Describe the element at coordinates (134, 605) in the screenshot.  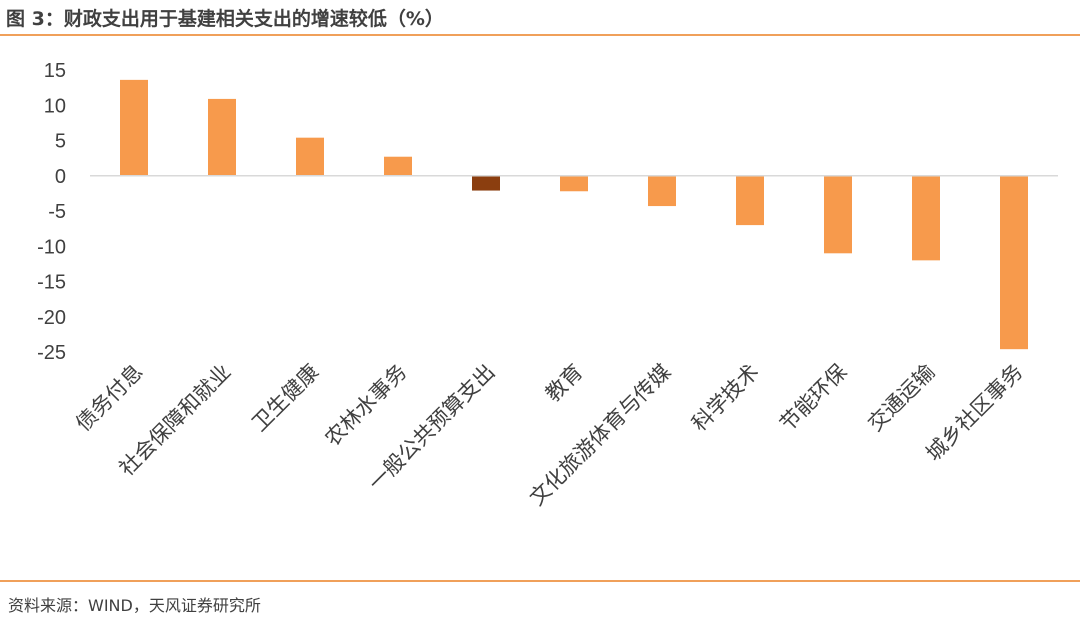
I see `source-note: 资料来源：WIND，天风证券研究所` at that location.